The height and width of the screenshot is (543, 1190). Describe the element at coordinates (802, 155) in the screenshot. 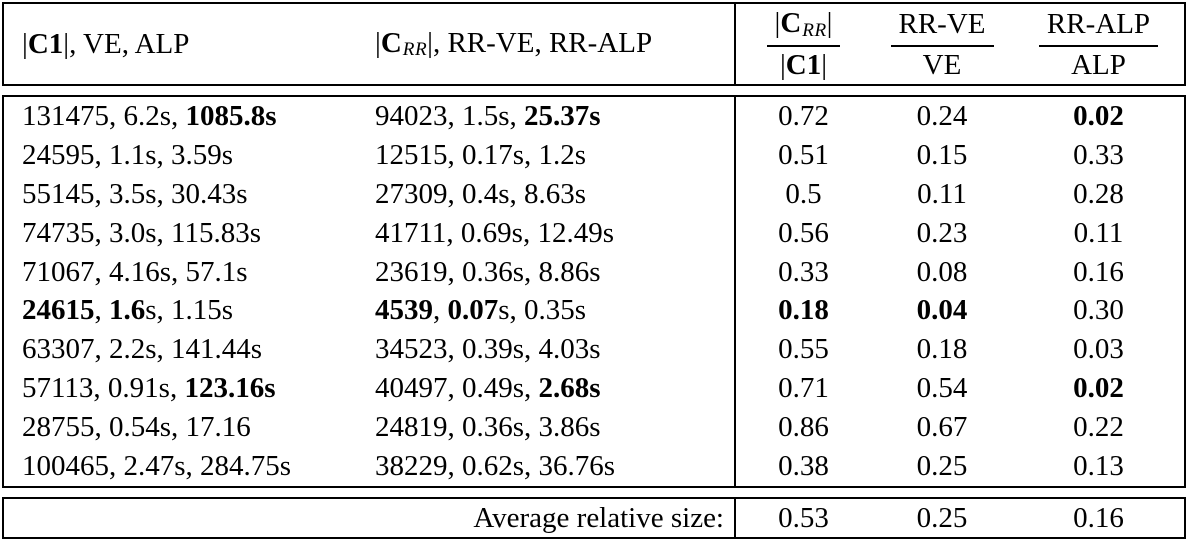

I see `cell-ratio-size: 0.51` at that location.